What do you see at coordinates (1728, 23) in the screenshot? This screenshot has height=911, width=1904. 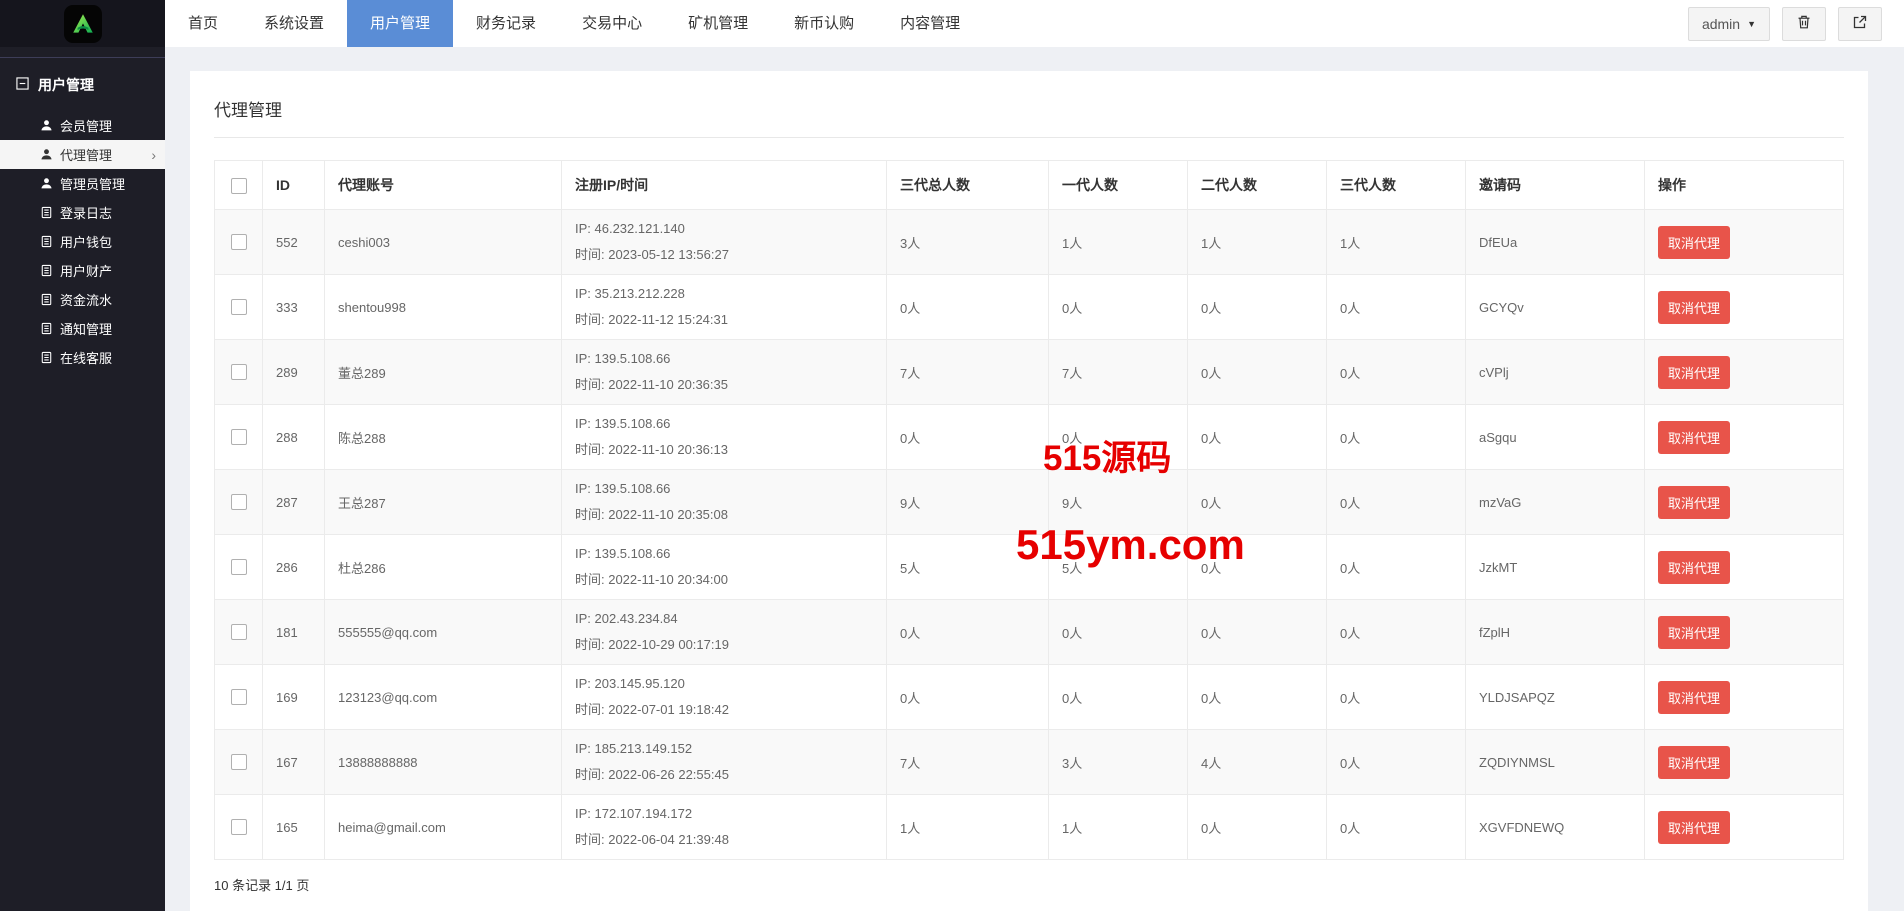 I see `admin-menu-button: admin ▼` at bounding box center [1728, 23].